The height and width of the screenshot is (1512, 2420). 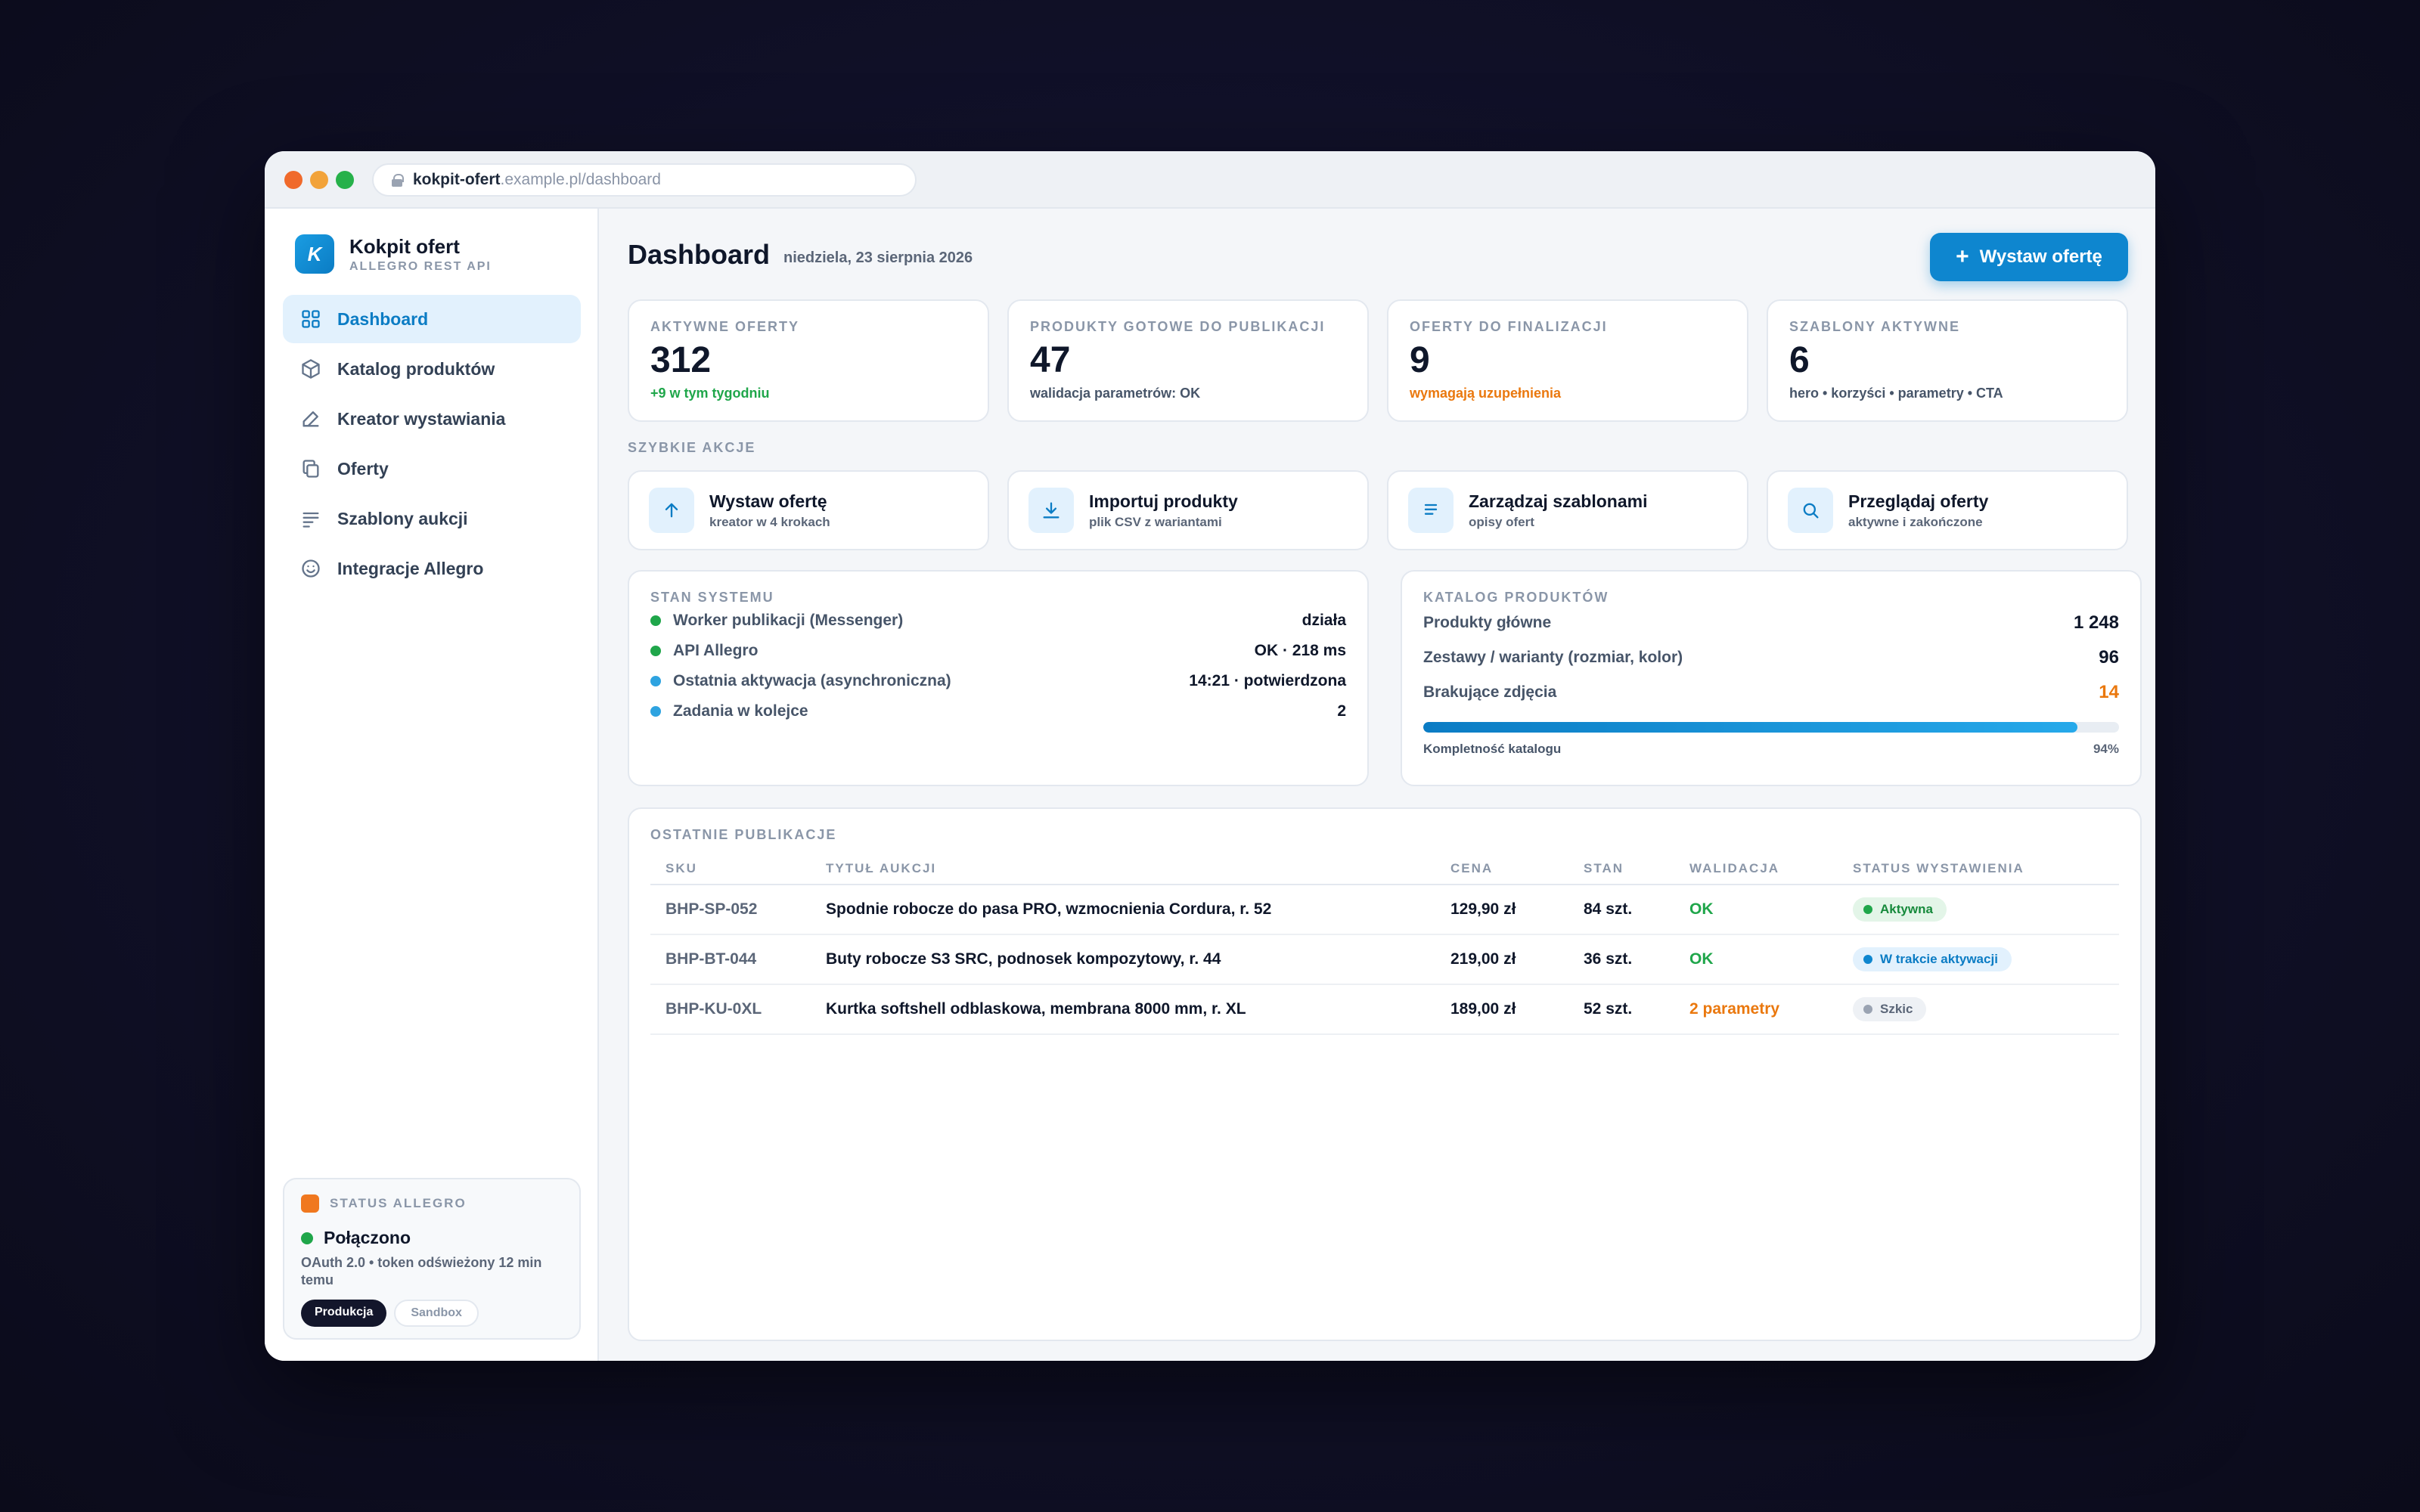 I want to click on create-offer-label: Wystaw ofertę, so click(x=2041, y=256).